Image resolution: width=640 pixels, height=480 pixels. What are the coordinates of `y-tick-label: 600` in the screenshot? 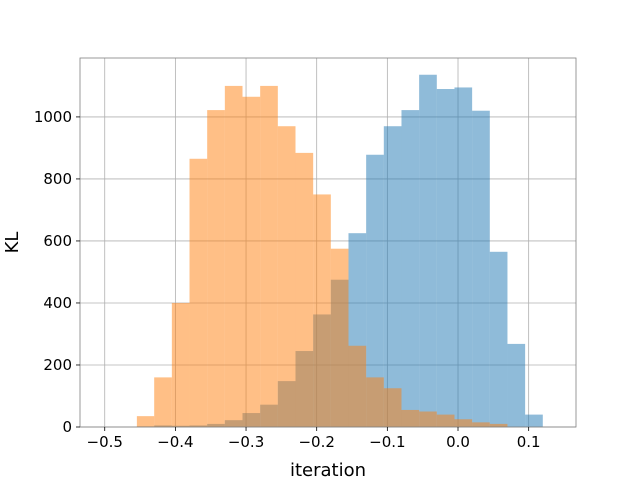 It's located at (57, 241).